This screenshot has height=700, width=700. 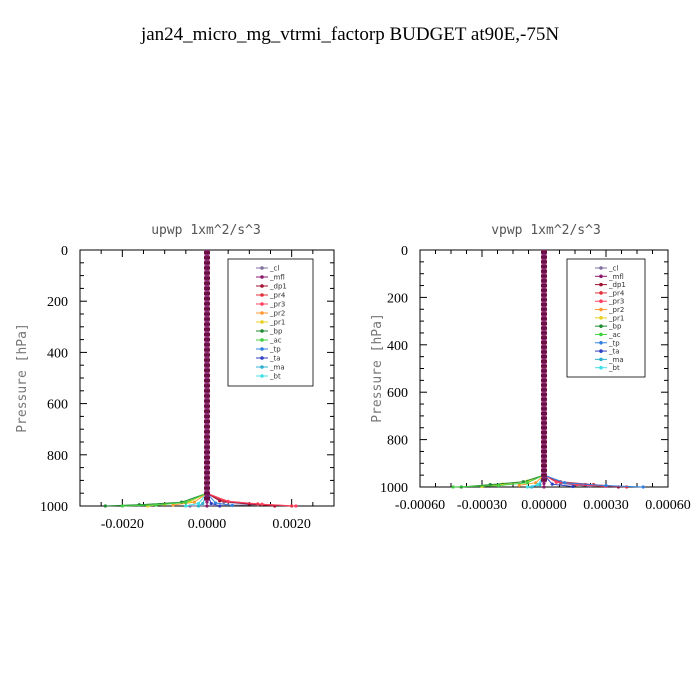 I want to click on legend-entry: _pr3, so click(x=616, y=302).